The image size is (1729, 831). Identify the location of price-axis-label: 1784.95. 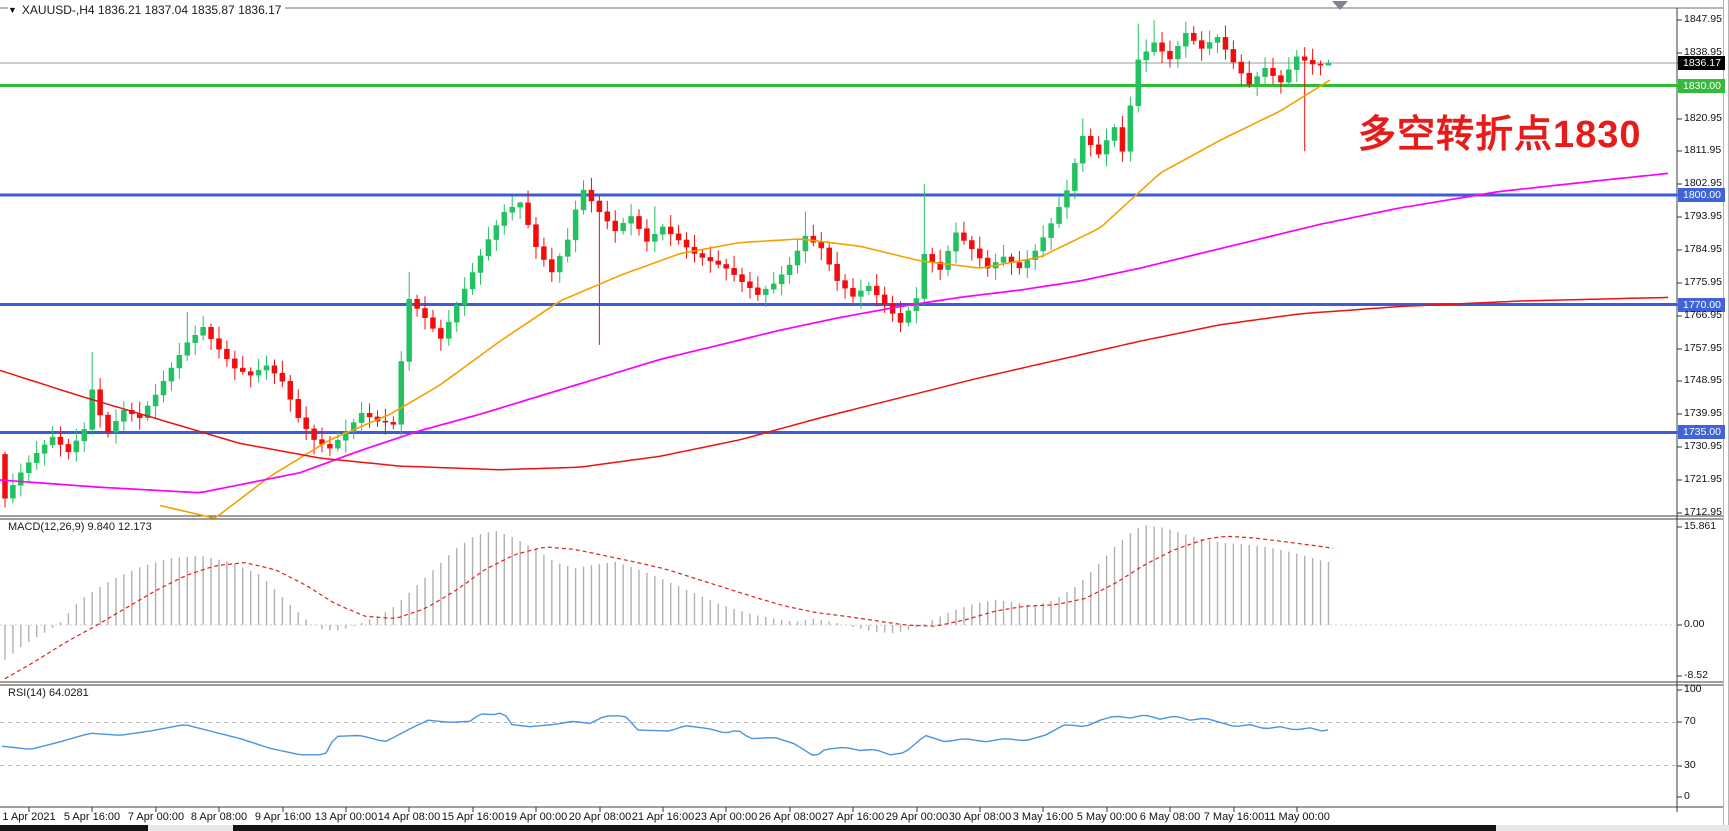
(1703, 249).